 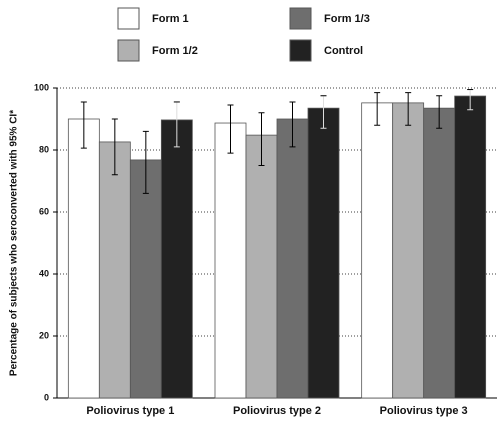 I want to click on x-tick-label: Poliovirus type 1, so click(x=130, y=411).